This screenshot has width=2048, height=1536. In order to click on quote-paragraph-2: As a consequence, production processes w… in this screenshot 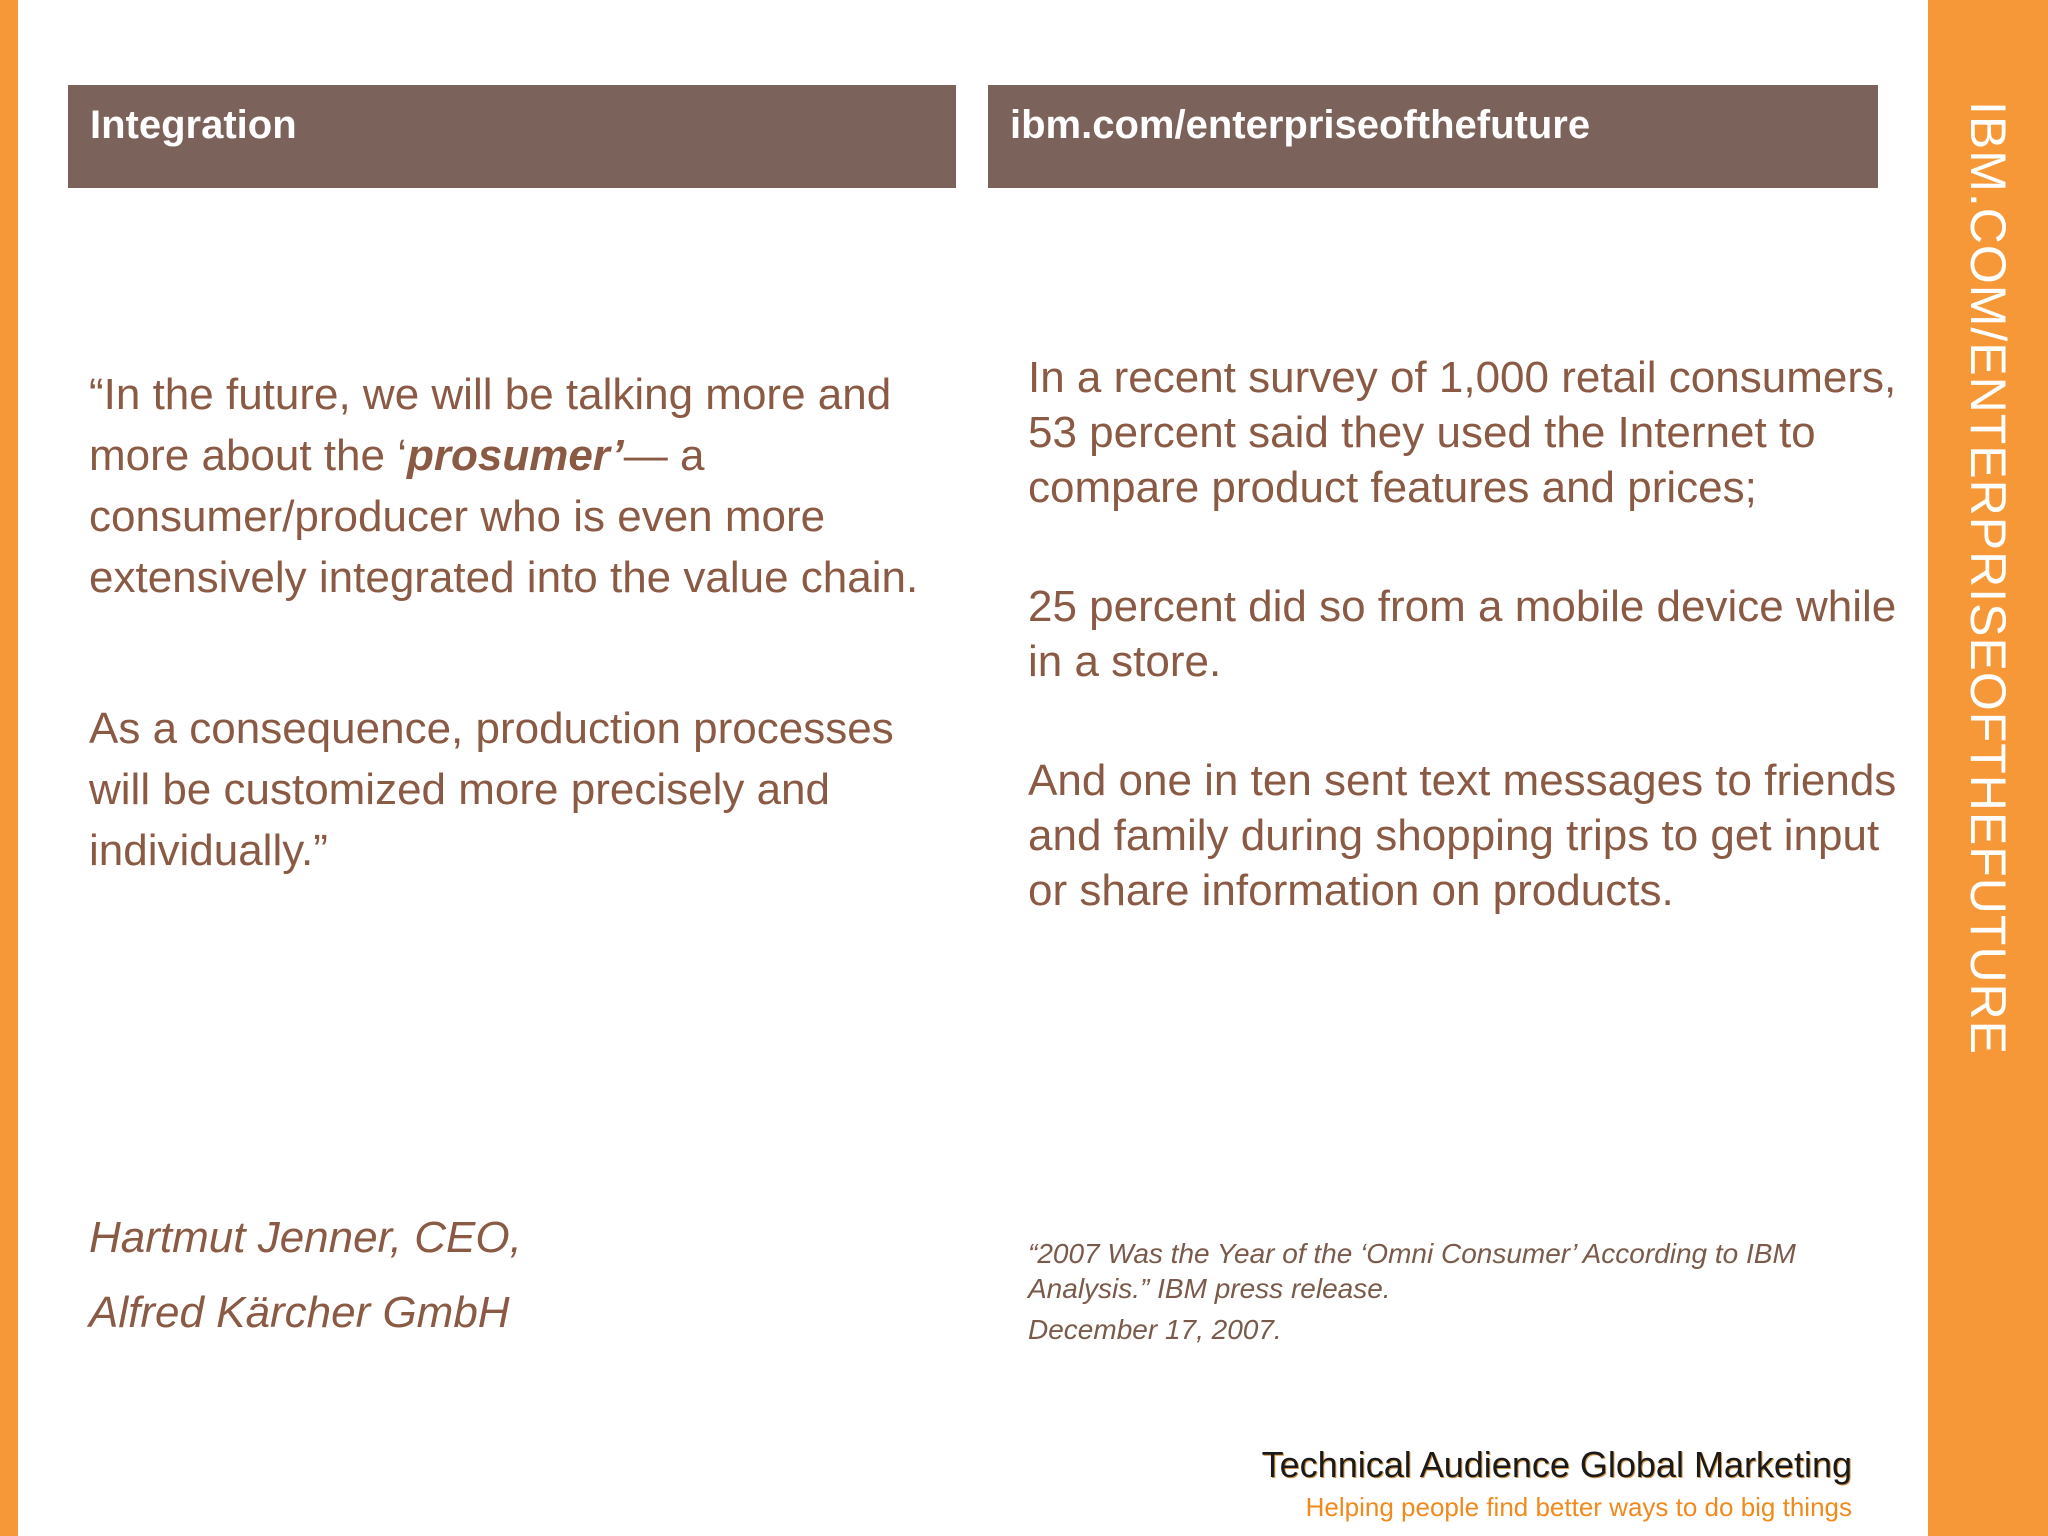, I will do `click(491, 789)`.